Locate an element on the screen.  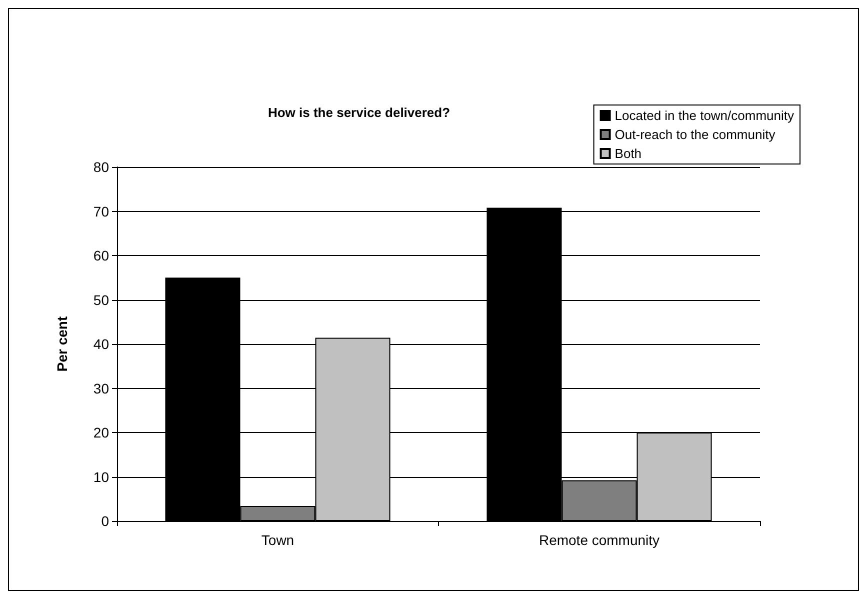
x-tick-label: Remote community is located at coordinates (599, 540).